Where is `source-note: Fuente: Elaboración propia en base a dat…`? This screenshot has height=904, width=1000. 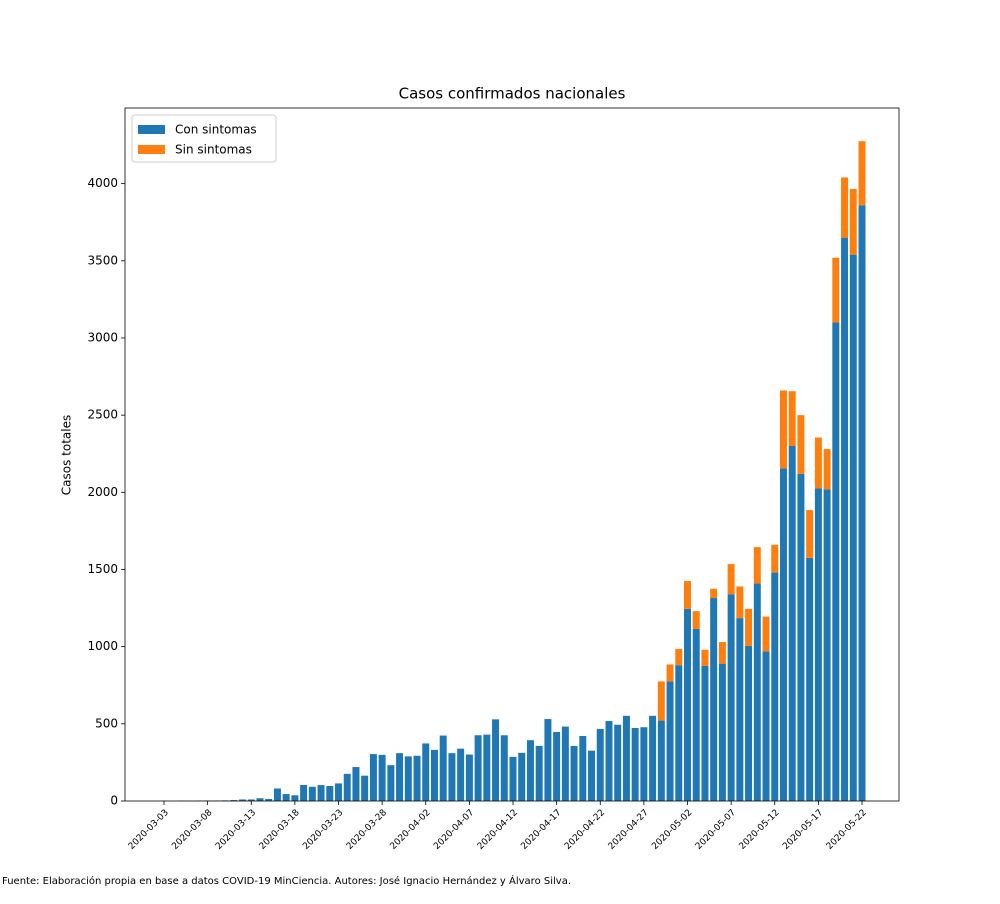
source-note: Fuente: Elaboración propia en base a dat… is located at coordinates (286, 880).